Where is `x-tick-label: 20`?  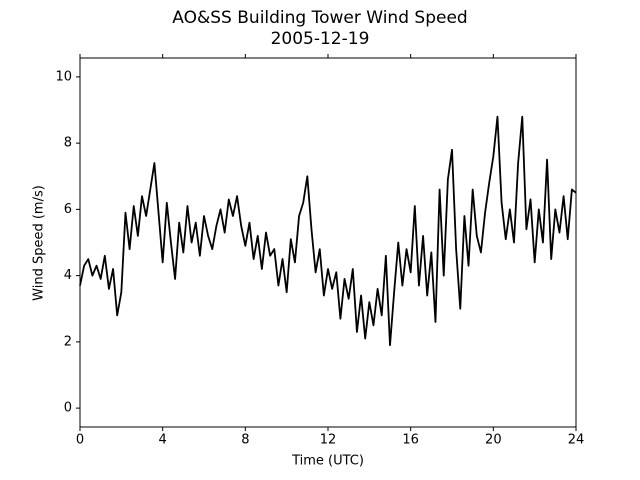
x-tick-label: 20 is located at coordinates (493, 440).